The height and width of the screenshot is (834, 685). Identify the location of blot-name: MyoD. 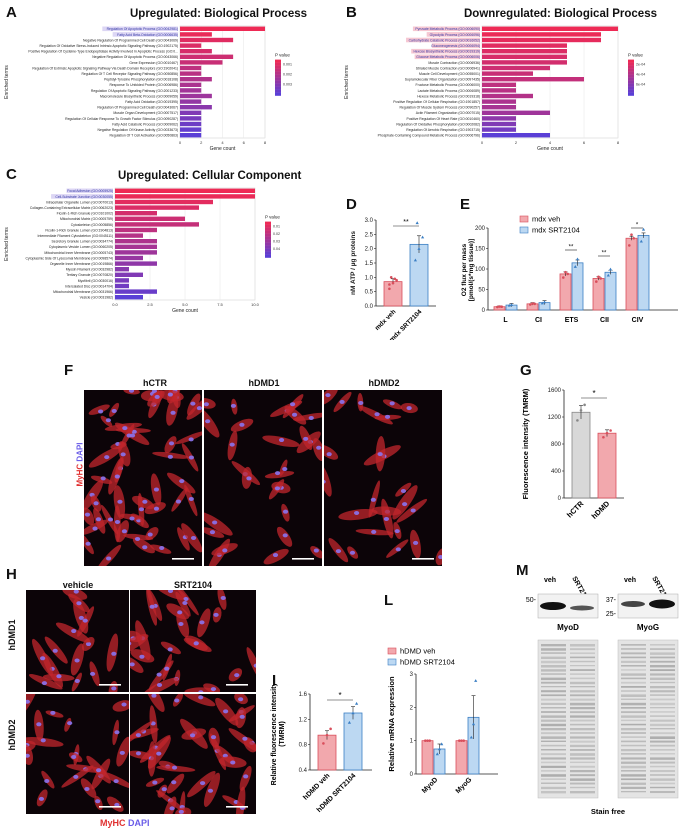
(568, 627).